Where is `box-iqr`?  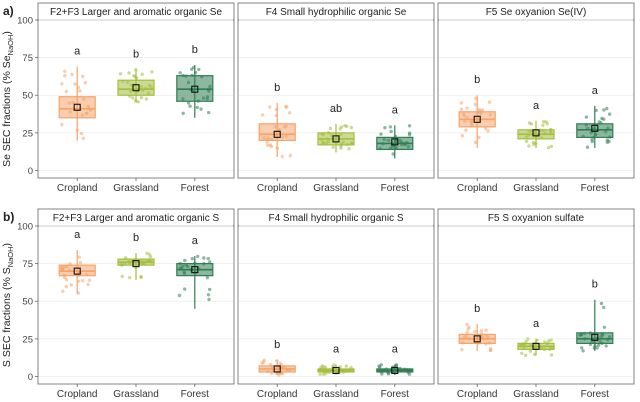
box-iqr is located at coordinates (136, 87).